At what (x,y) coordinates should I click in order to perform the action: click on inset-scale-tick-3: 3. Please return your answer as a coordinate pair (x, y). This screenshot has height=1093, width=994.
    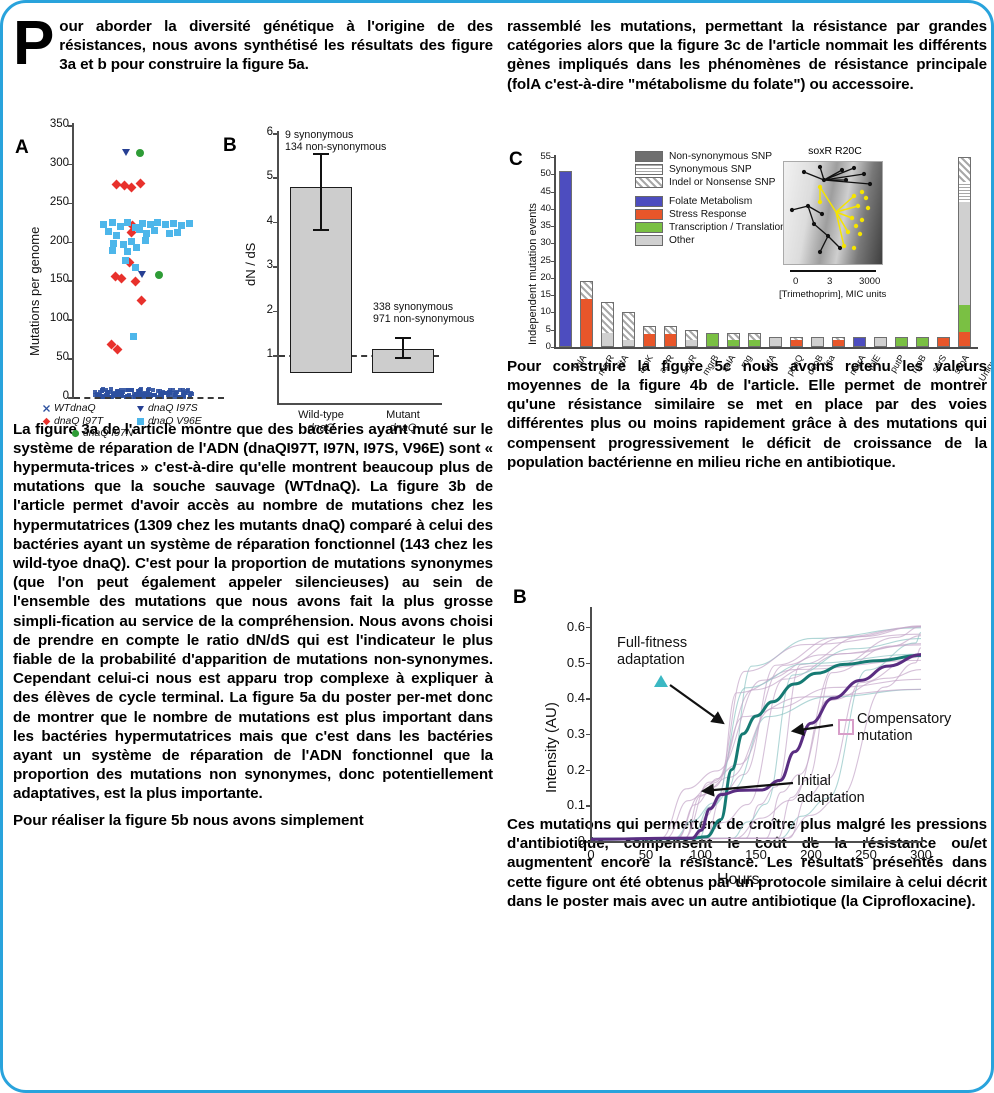
    Looking at the image, I should click on (830, 281).